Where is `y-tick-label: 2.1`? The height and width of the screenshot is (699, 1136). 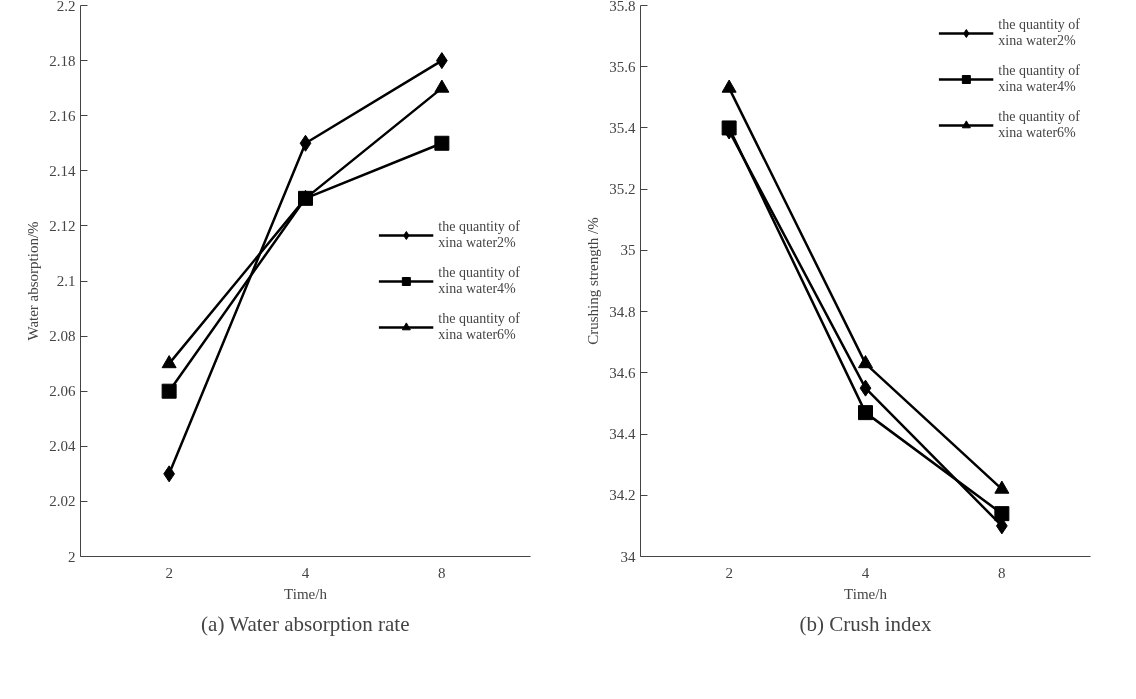 y-tick-label: 2.1 is located at coordinates (66, 281).